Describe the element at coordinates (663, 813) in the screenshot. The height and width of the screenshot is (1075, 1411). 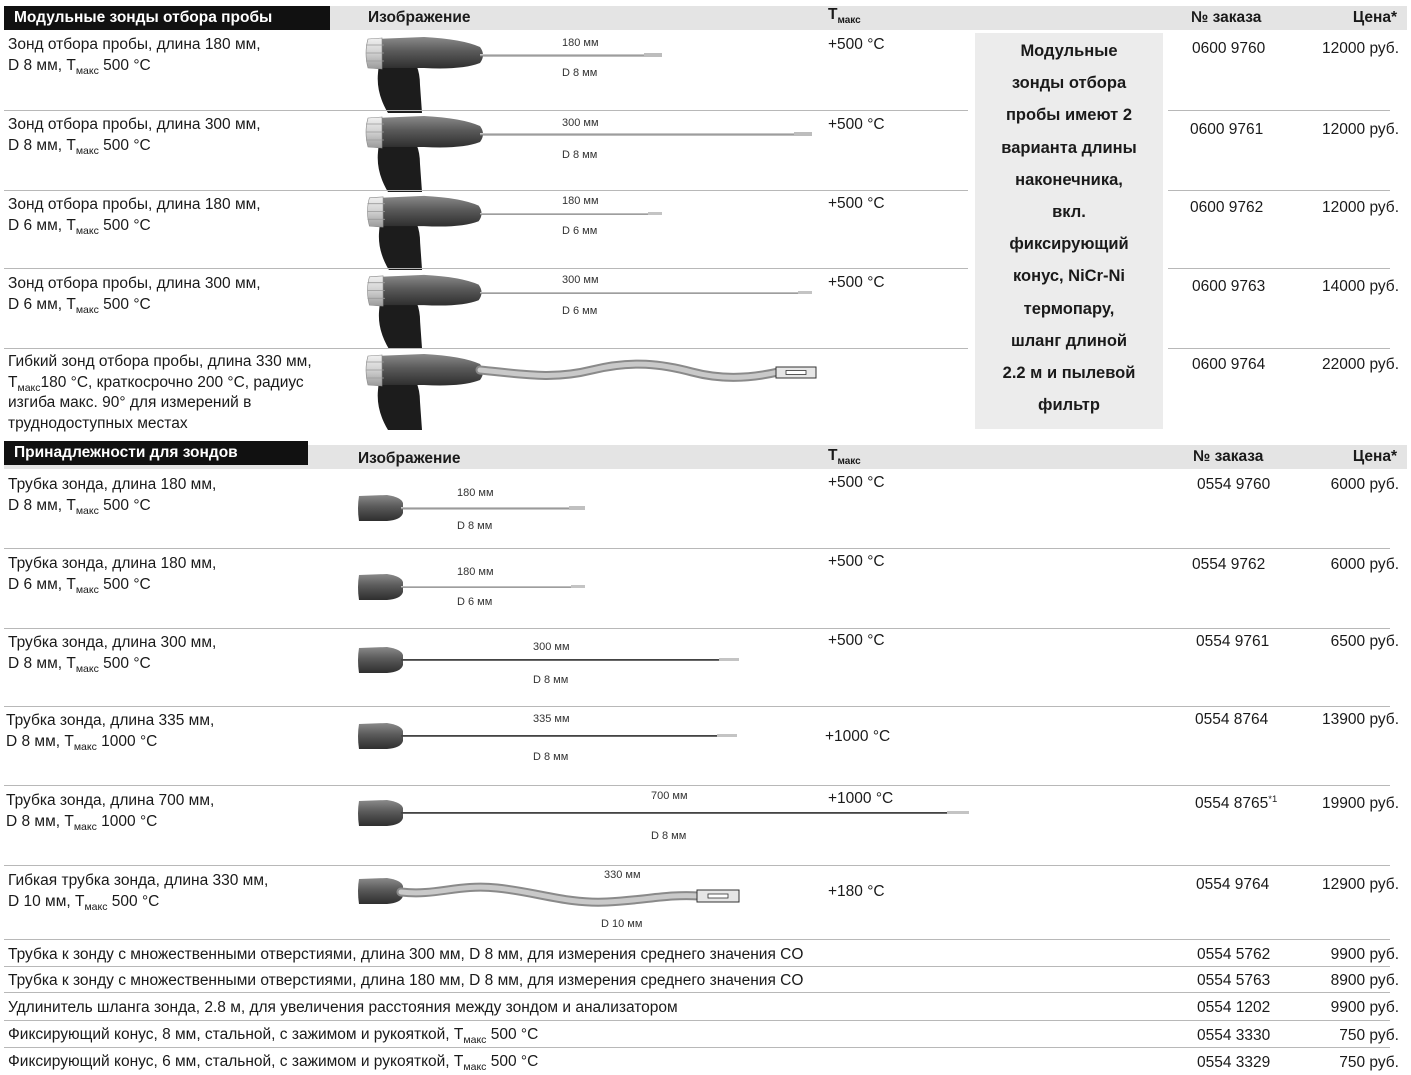
I see `tube-row-5-image` at that location.